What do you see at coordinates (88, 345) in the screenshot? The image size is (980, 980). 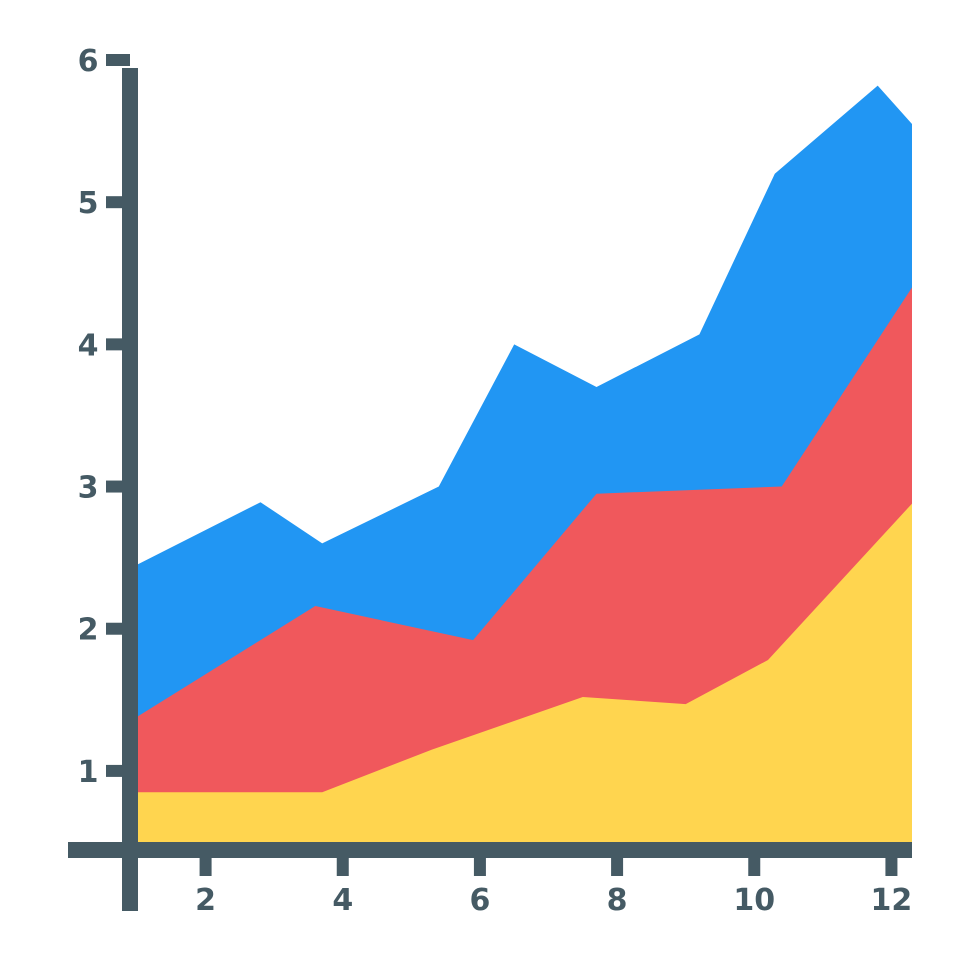 I see `y-tick-label: 4` at bounding box center [88, 345].